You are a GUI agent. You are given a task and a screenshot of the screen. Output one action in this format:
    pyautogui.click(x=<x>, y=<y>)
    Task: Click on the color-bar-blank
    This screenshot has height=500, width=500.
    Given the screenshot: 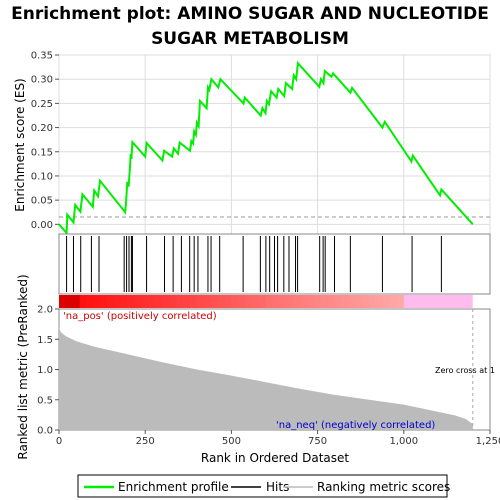 What is the action you would take?
    pyautogui.click(x=481, y=301)
    